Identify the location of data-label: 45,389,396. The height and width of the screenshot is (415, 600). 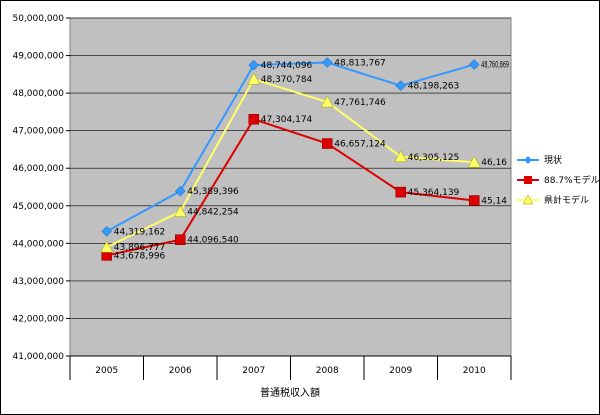
(213, 192).